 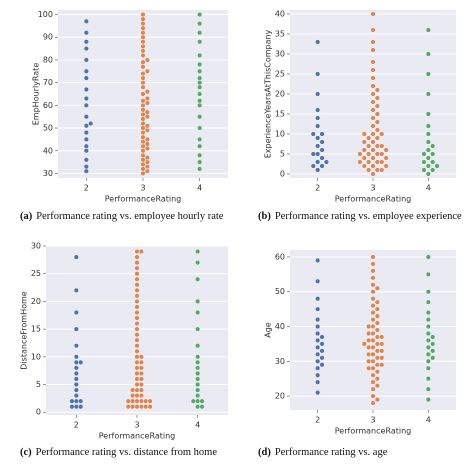 What do you see at coordinates (36, 301) in the screenshot?
I see `y-tick-label: 20` at bounding box center [36, 301].